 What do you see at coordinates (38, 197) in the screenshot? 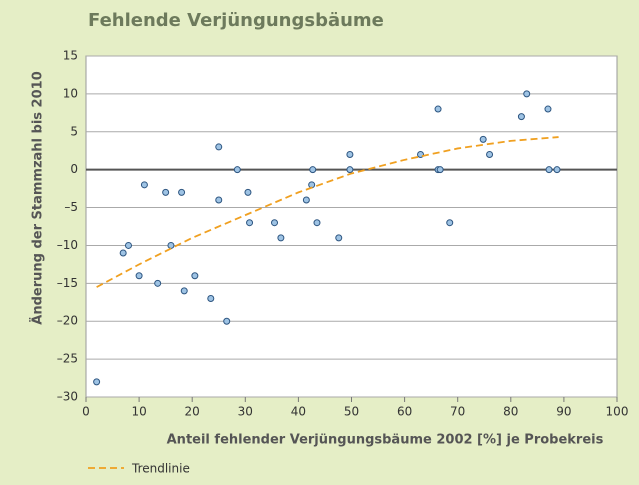
I see `y-axis-label: Änderung der Stammzahl bis 2010` at bounding box center [38, 197].